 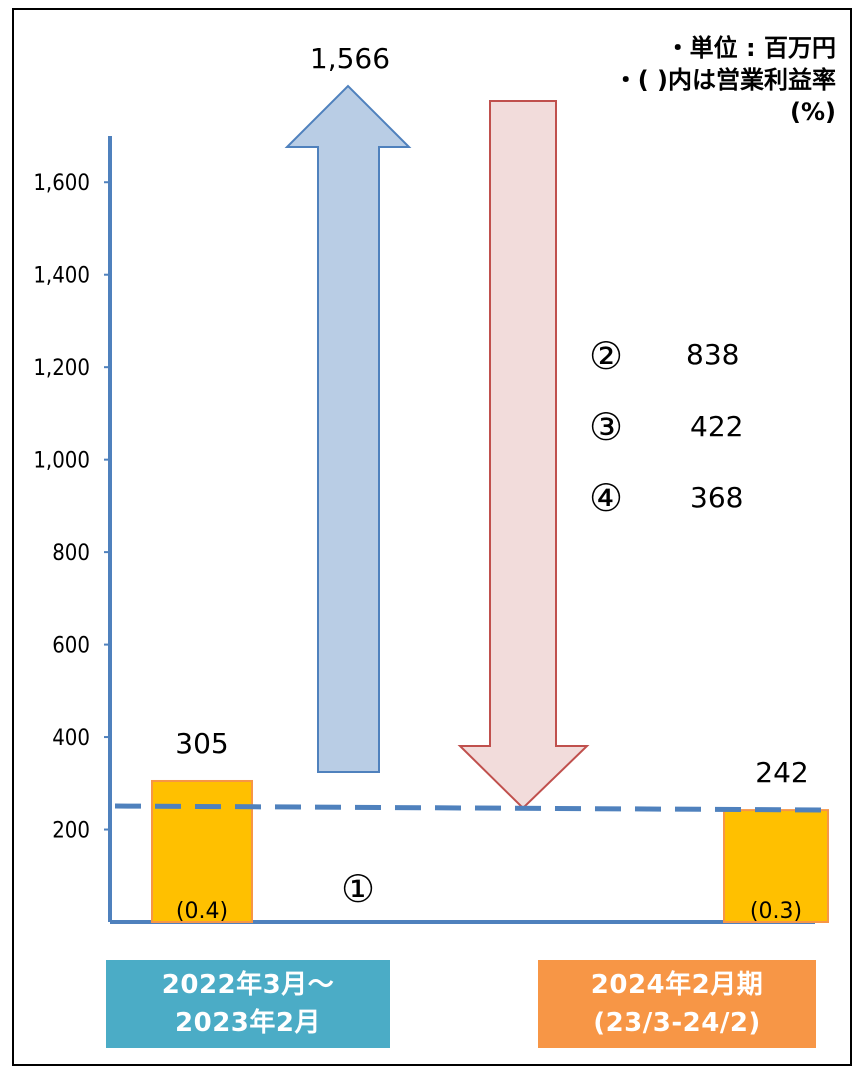 What do you see at coordinates (776, 911) in the screenshot?
I see `margin-label-1: (0.3)` at bounding box center [776, 911].